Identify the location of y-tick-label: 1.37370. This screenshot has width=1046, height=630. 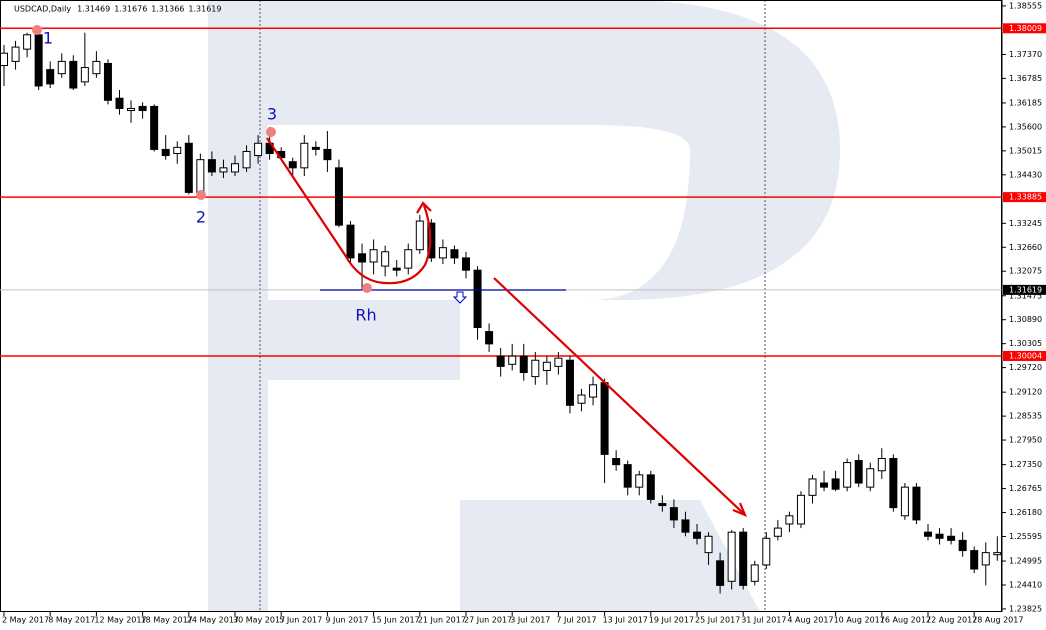
(1025, 54).